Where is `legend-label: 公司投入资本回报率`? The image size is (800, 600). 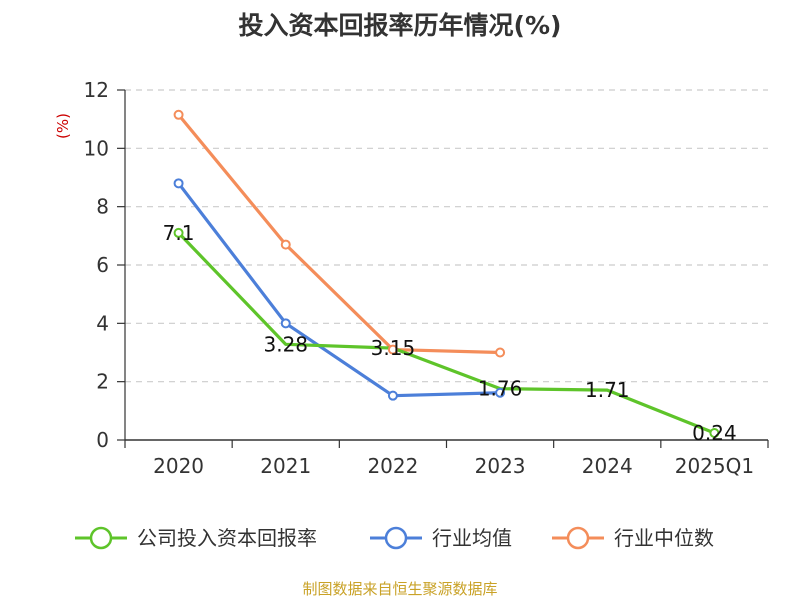 legend-label: 公司投入资本回报率 is located at coordinates (227, 538).